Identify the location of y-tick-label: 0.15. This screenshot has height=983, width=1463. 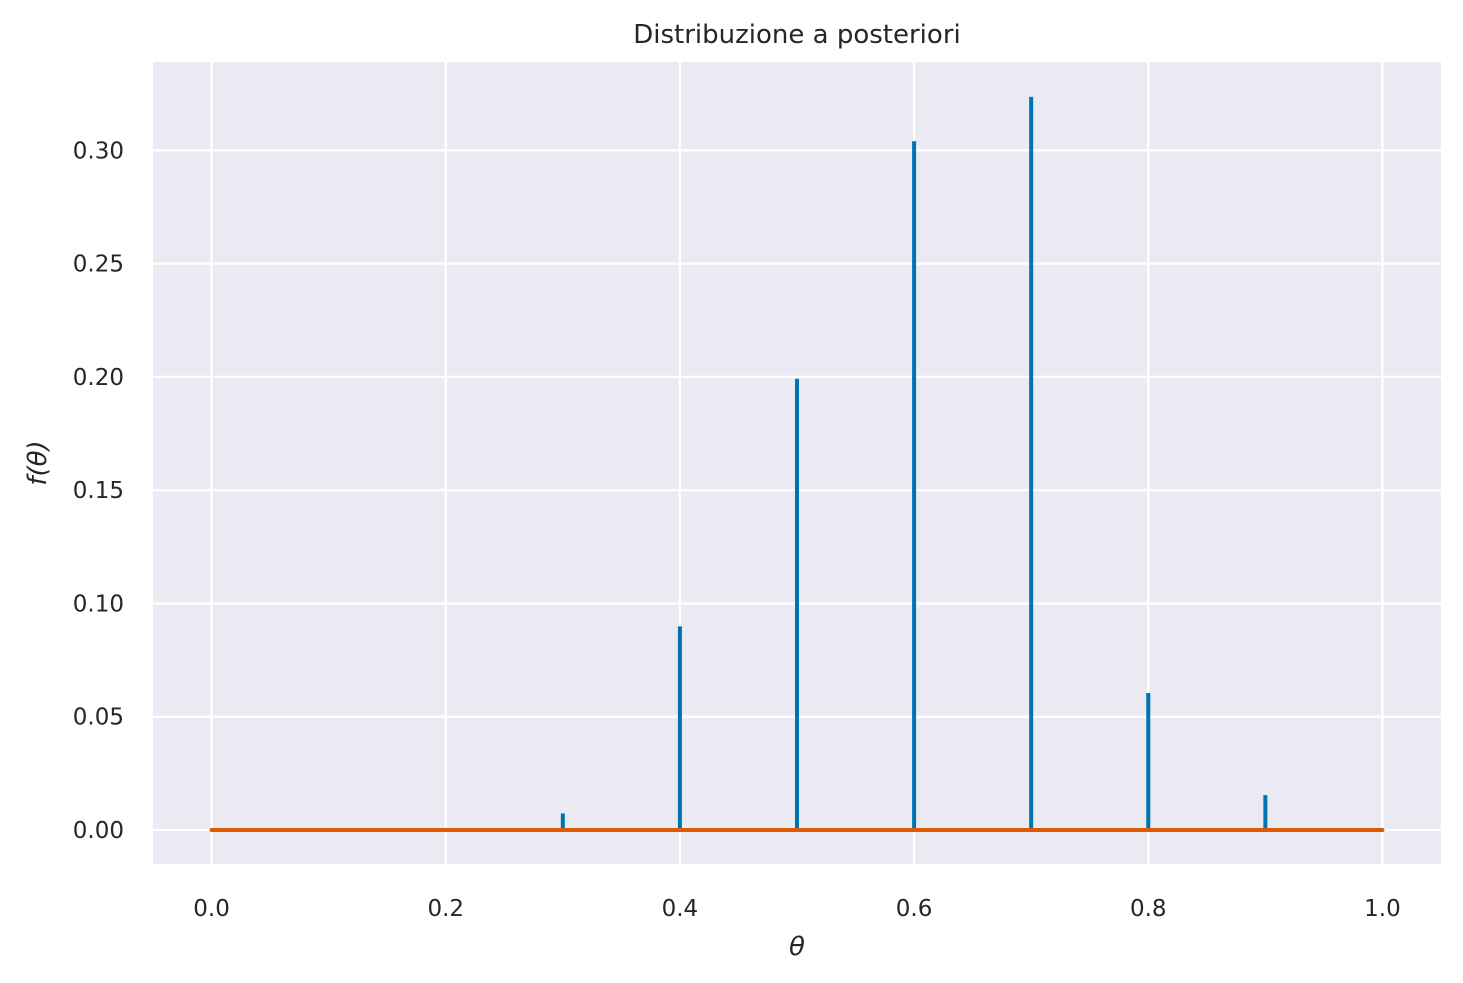
(98, 491).